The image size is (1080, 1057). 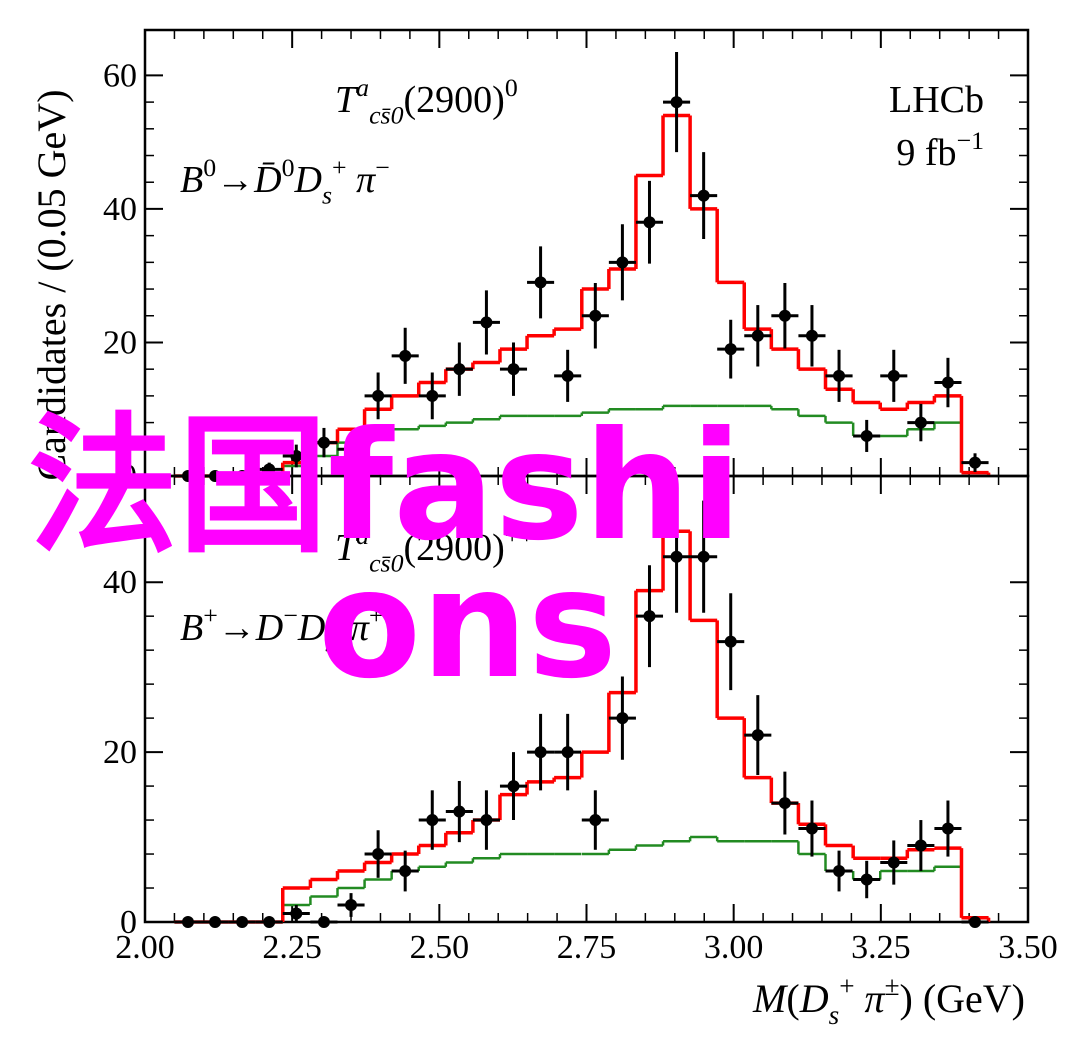 What do you see at coordinates (888, 1000) in the screenshot?
I see `x-axis-label: M(Ds+ π±) (GeV)` at bounding box center [888, 1000].